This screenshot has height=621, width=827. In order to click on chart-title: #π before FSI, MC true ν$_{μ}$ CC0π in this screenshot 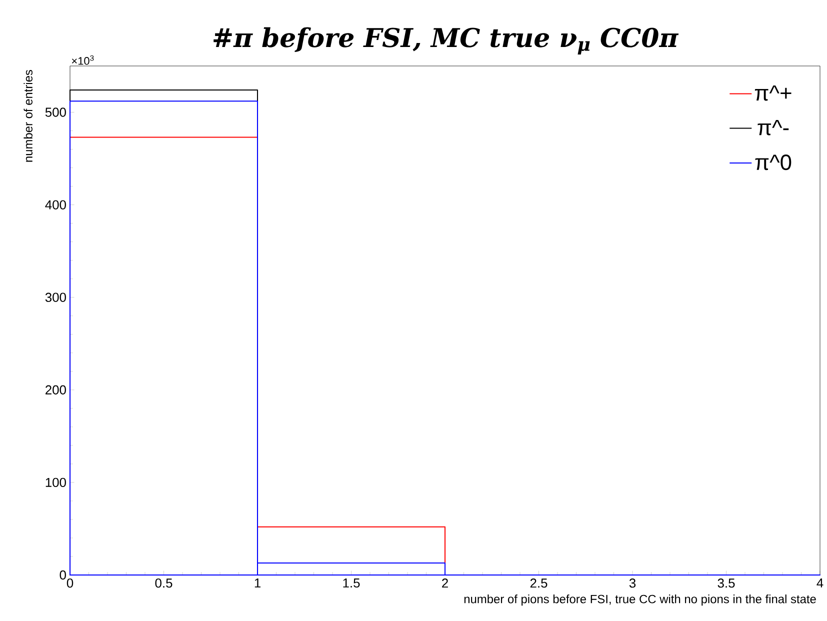, I will do `click(446, 40)`.